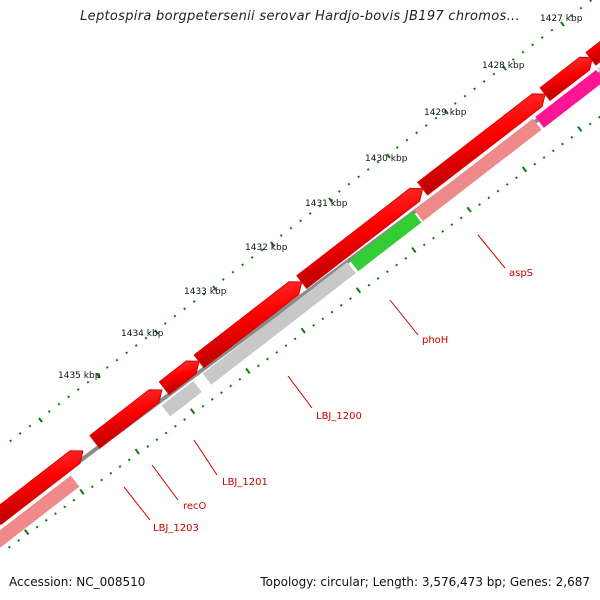  I want to click on gene-label-phoh: phoH, so click(435, 340).